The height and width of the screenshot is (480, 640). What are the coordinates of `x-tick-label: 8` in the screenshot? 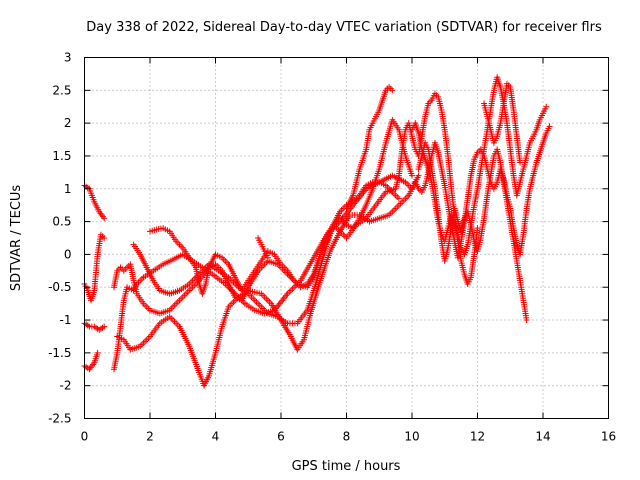 It's located at (347, 437).